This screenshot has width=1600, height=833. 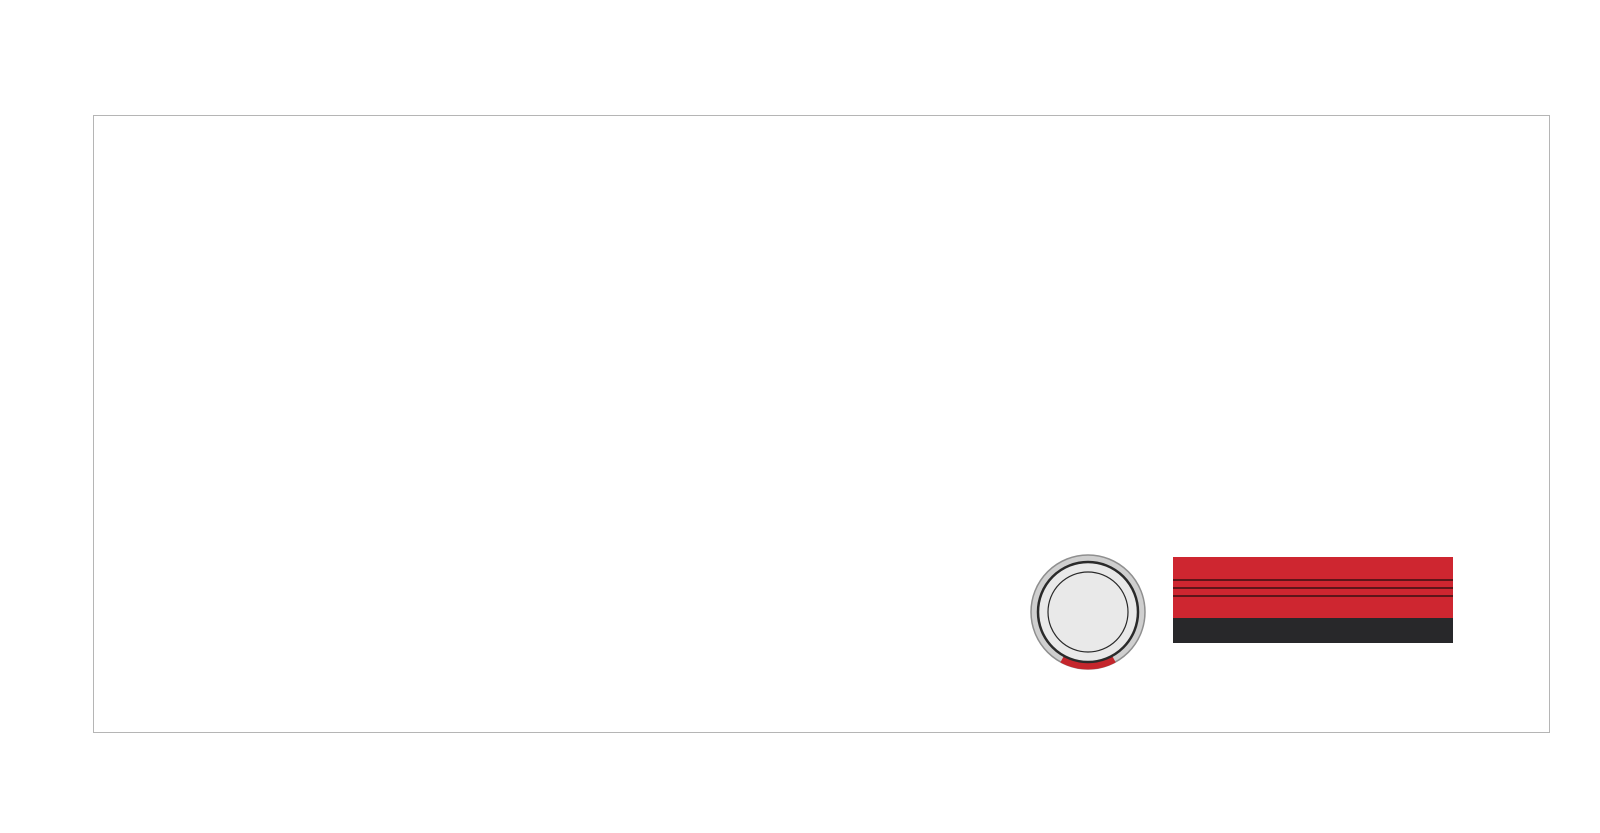 I want to click on warranty-badge, so click(x=1088, y=612).